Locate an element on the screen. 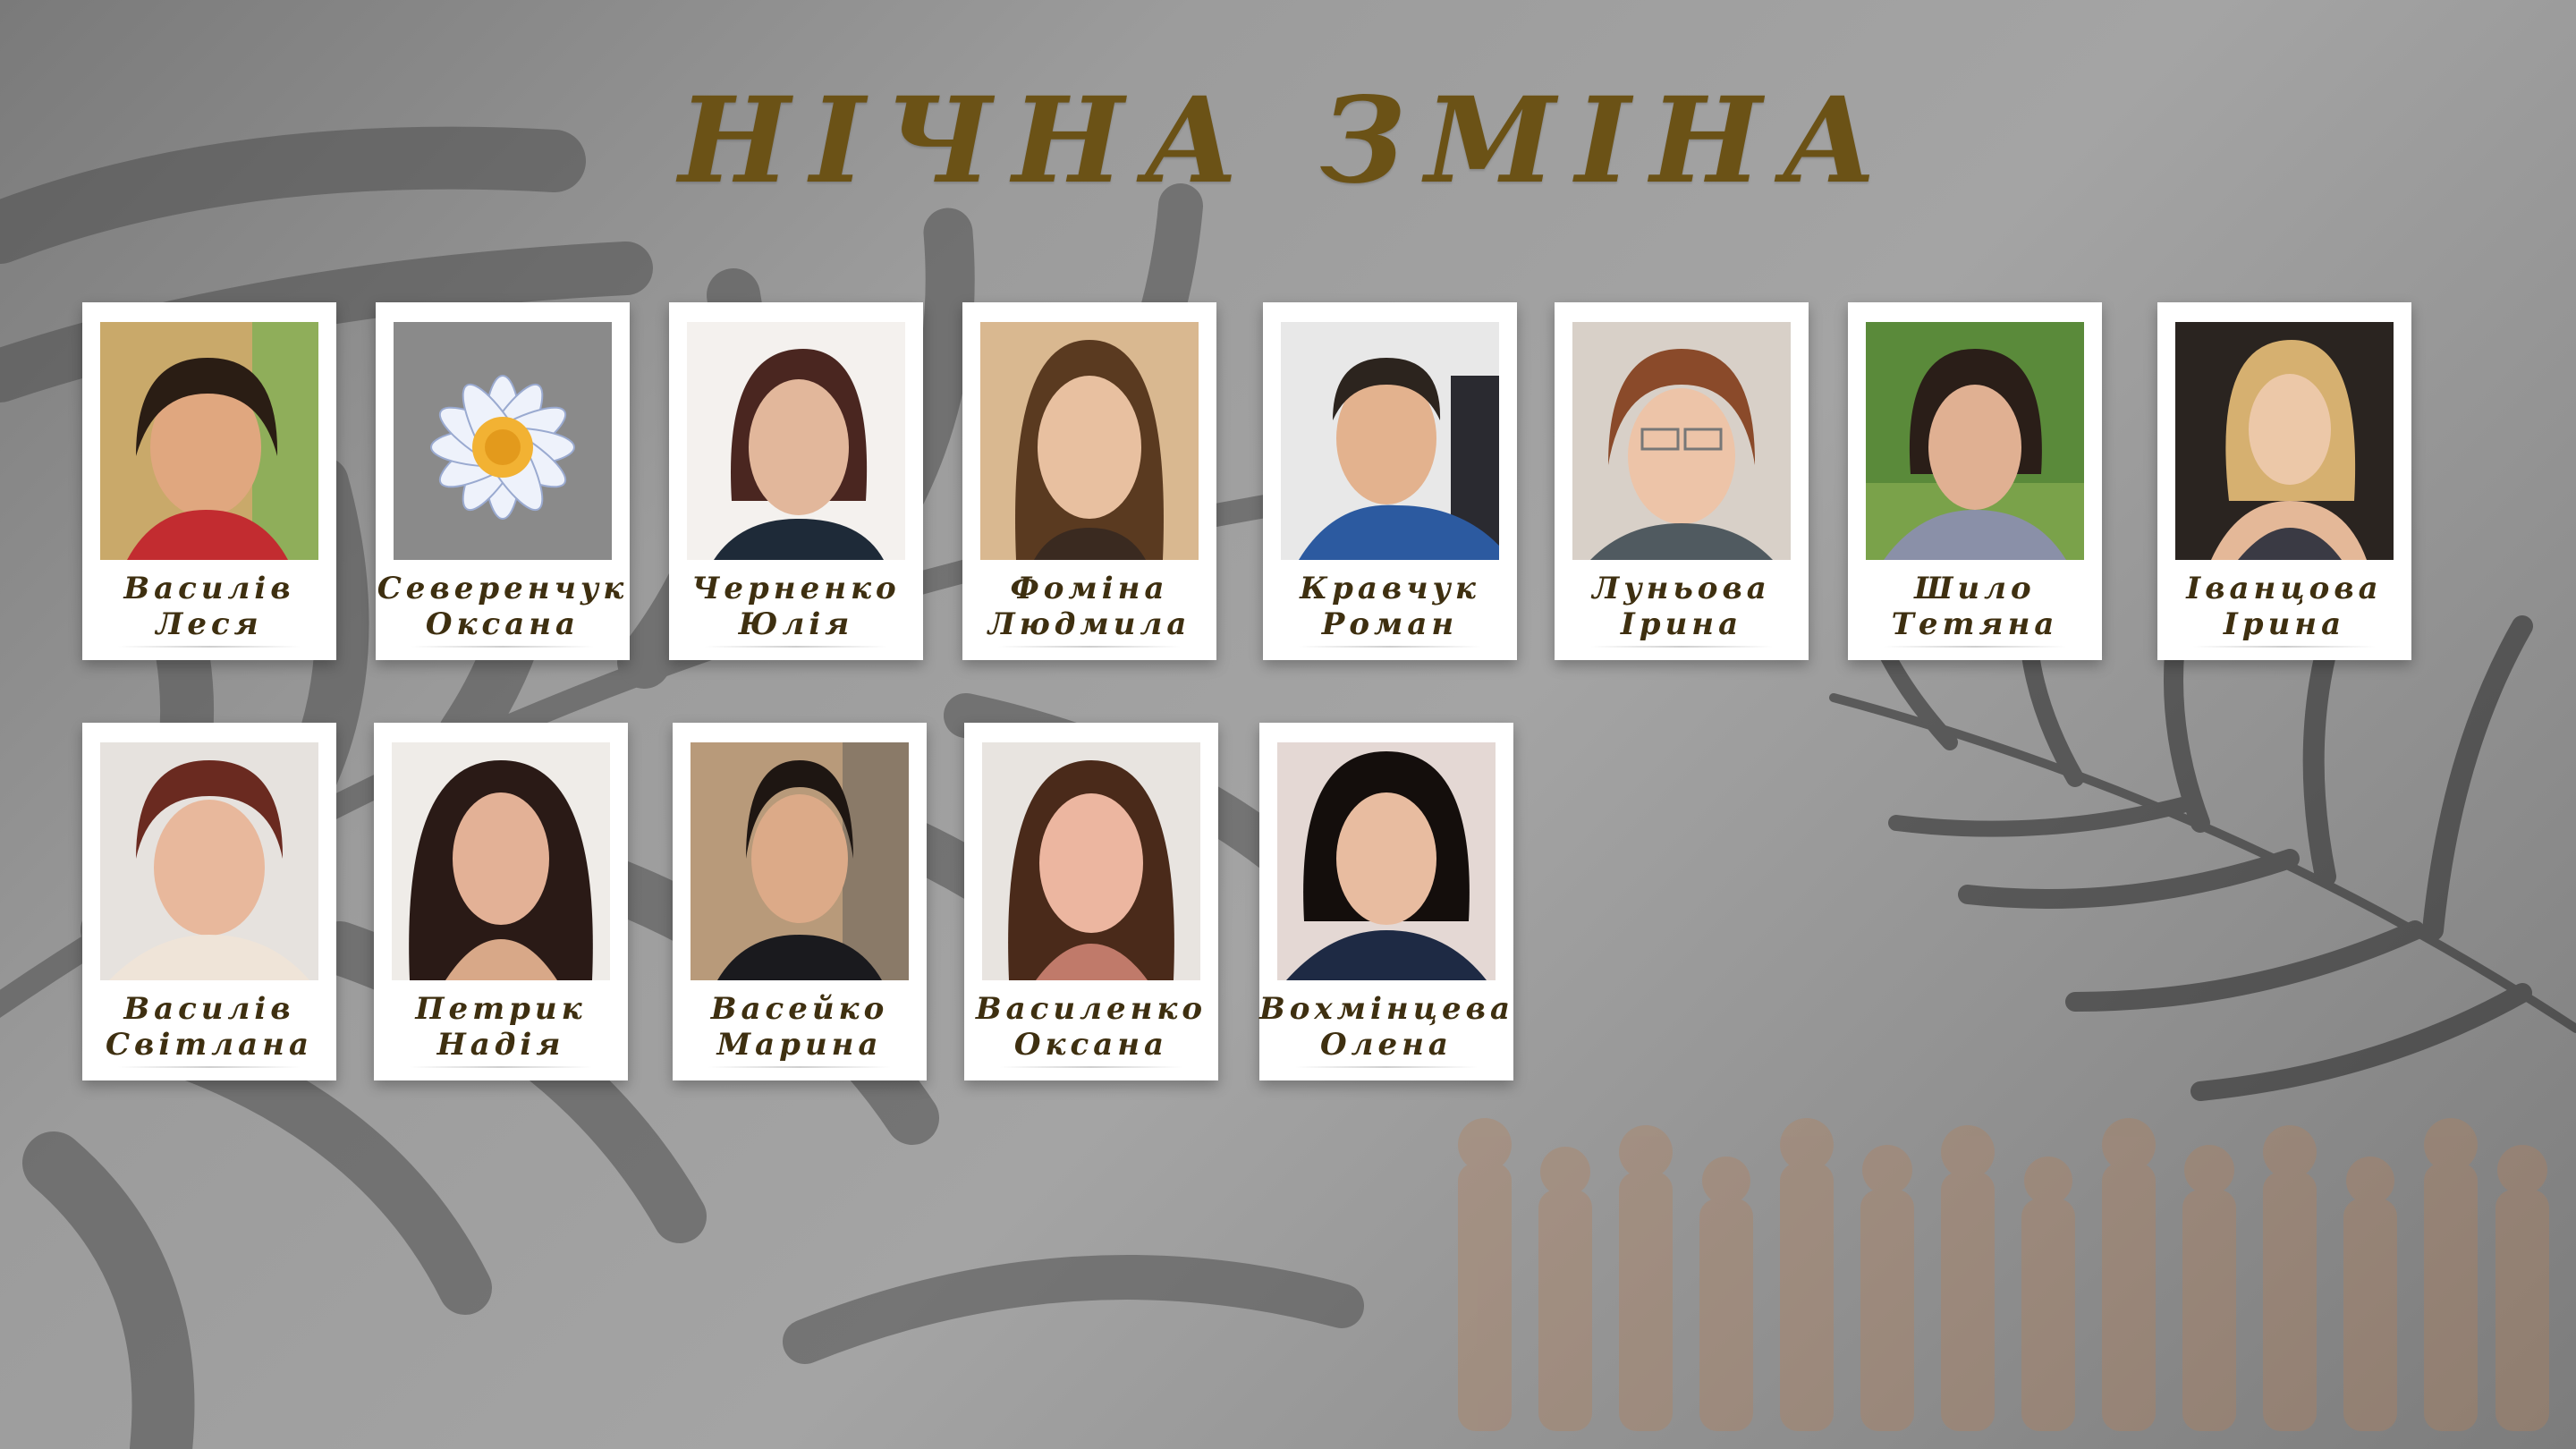 This screenshot has height=1449, width=2576. person-card: Петрик Надія is located at coordinates (501, 901).